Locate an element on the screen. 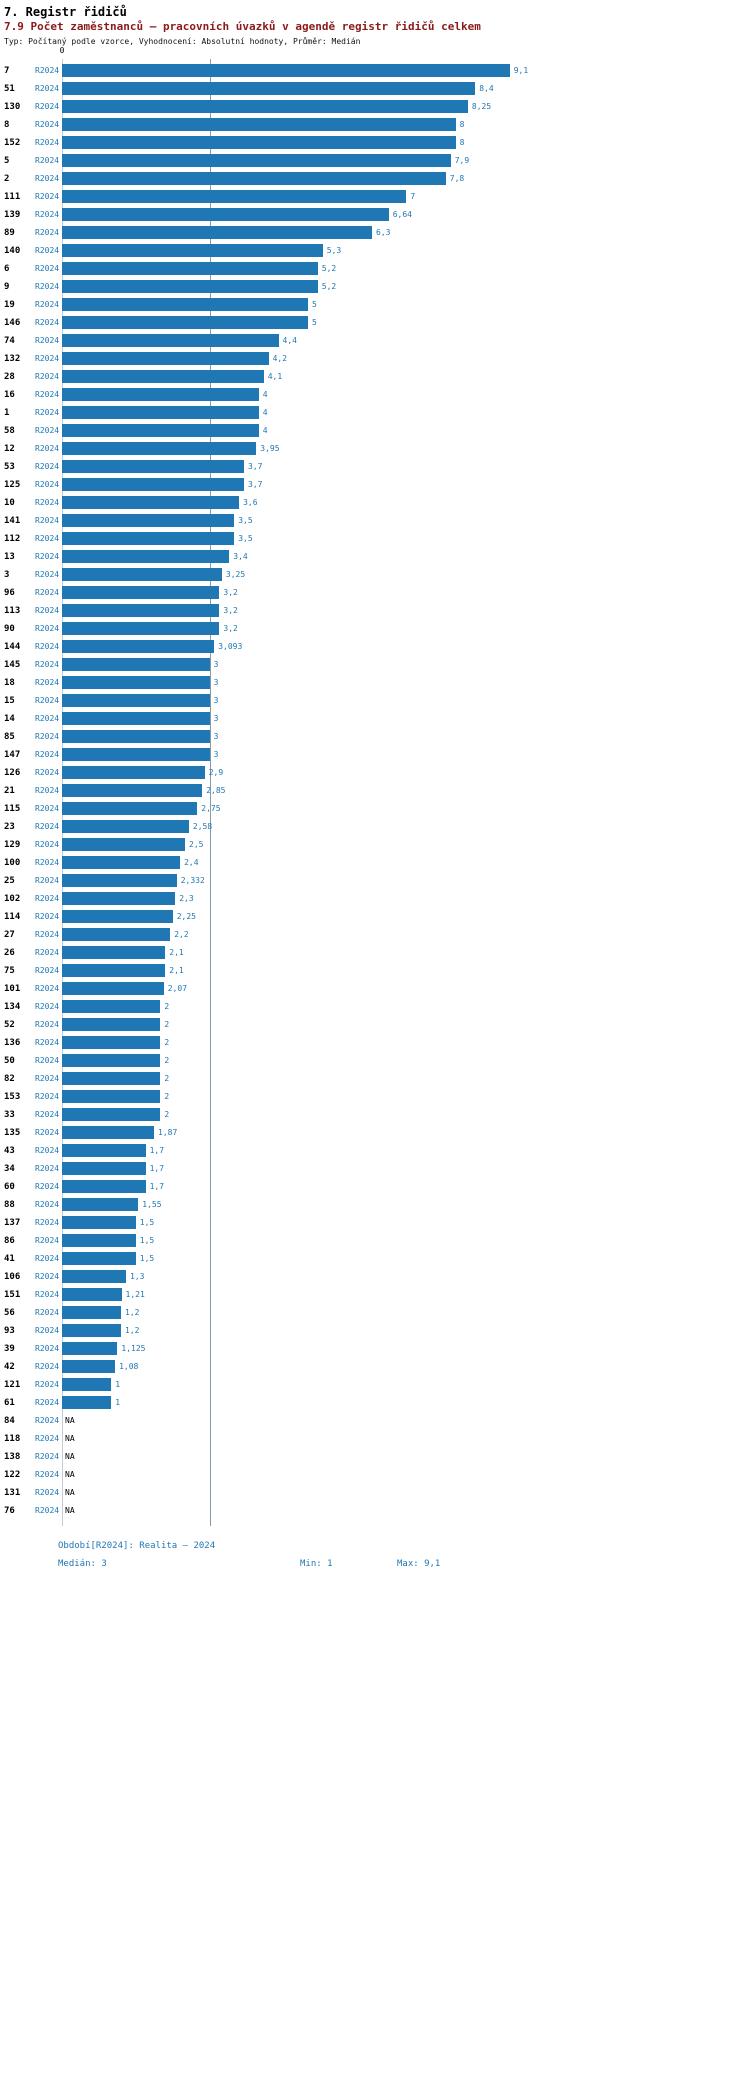 The height and width of the screenshot is (2096, 750). row-id-label: 122 is located at coordinates (12, 1475).